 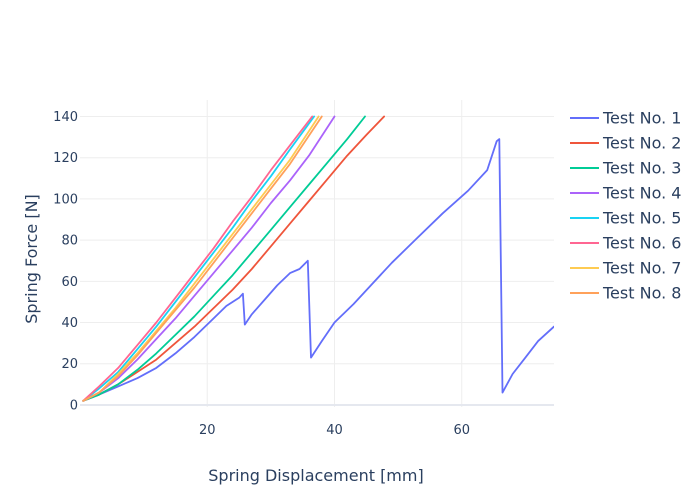 What do you see at coordinates (641, 218) in the screenshot?
I see `legend-label: Test No. 5` at bounding box center [641, 218].